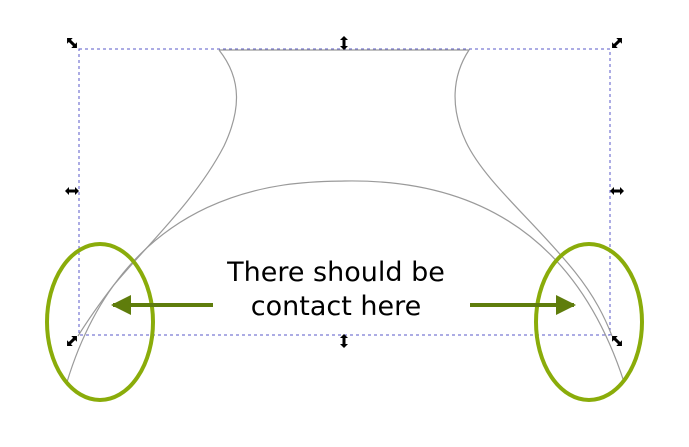  I want to click on scale-handle-sw-icon, so click(72, 341).